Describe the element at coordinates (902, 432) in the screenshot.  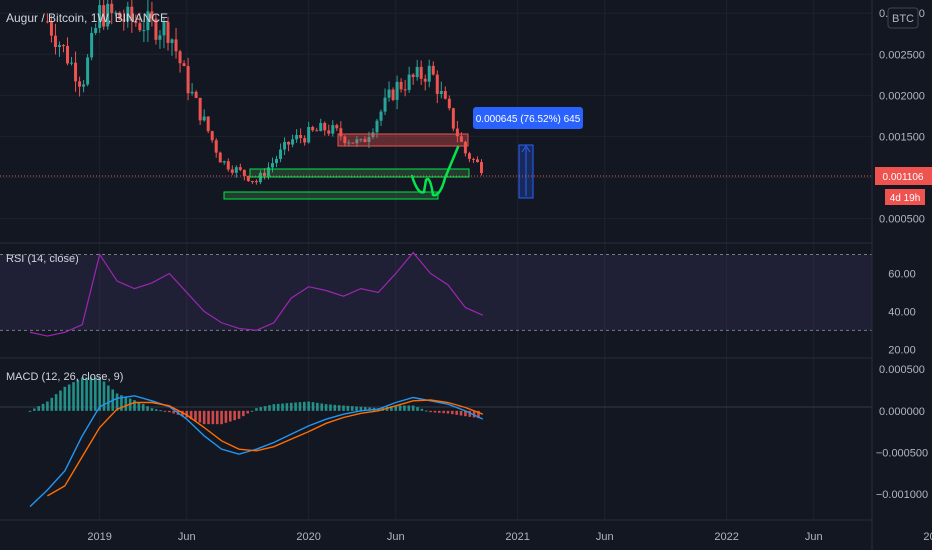
I see `macd-axis-ticks: 0.000500 0.000000 −0.000500 −0.001000` at that location.